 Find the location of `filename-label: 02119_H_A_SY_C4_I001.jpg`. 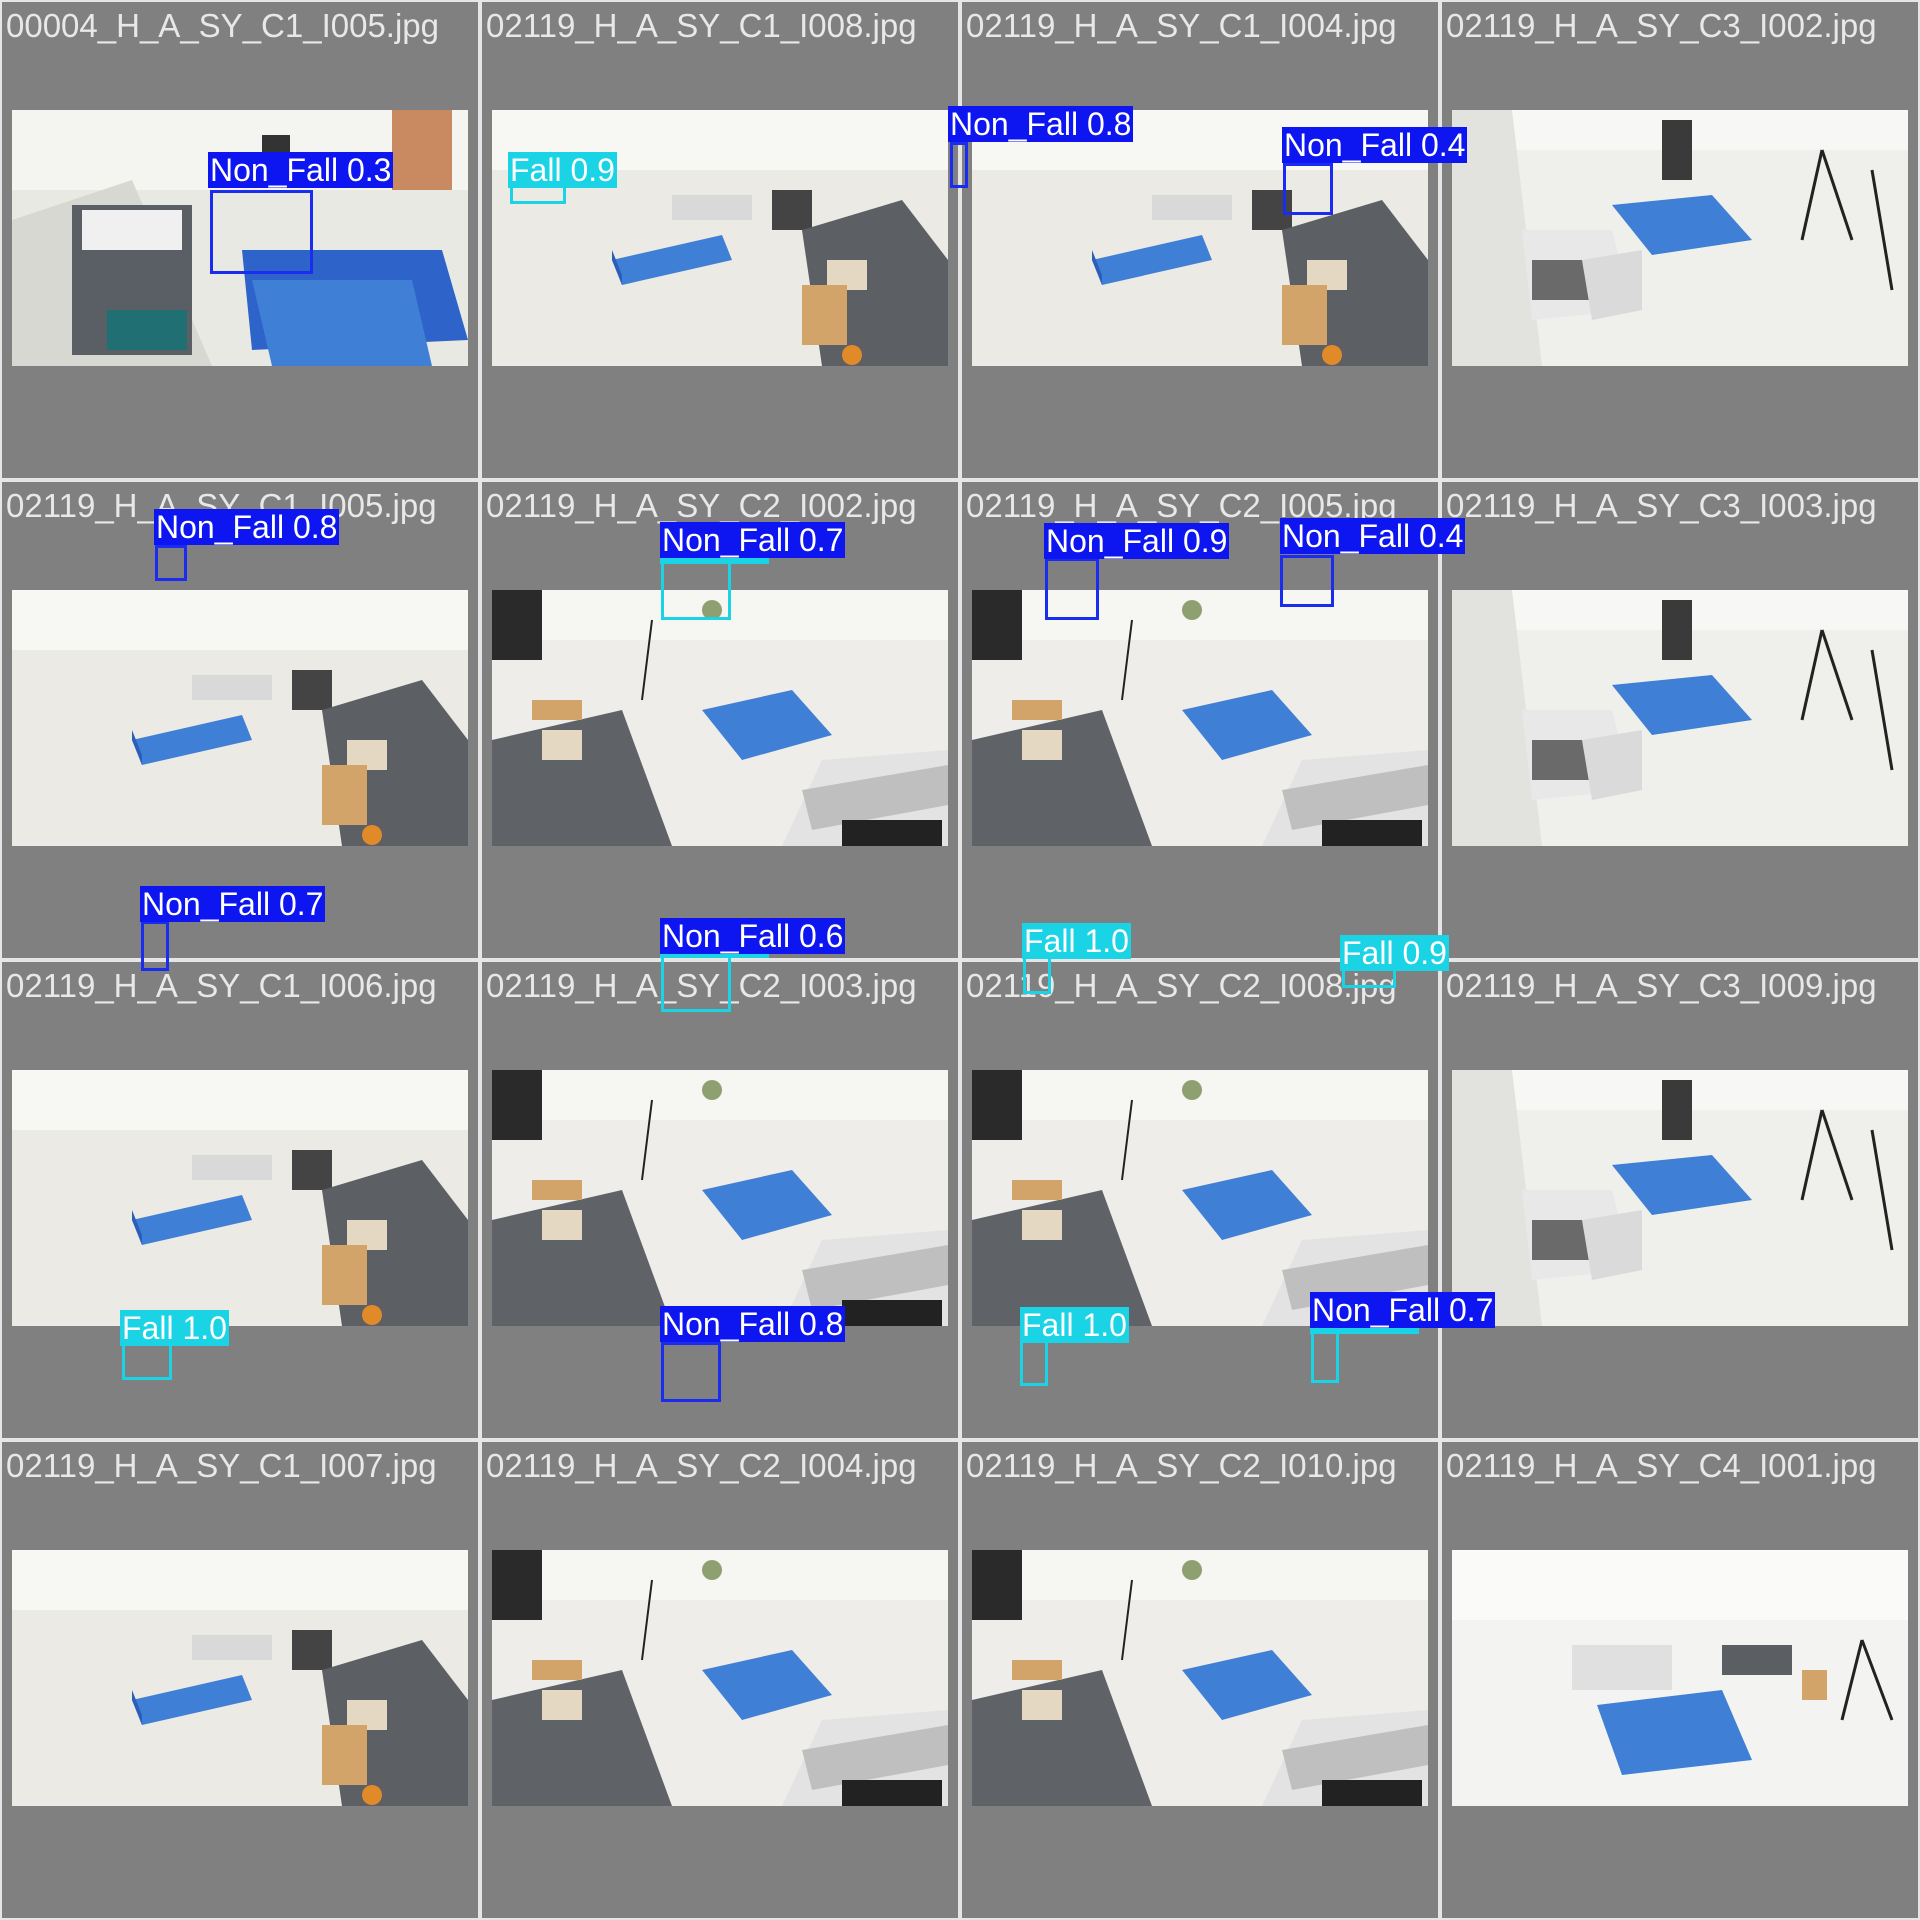

filename-label: 02119_H_A_SY_C4_I001.jpg is located at coordinates (1661, 1465).